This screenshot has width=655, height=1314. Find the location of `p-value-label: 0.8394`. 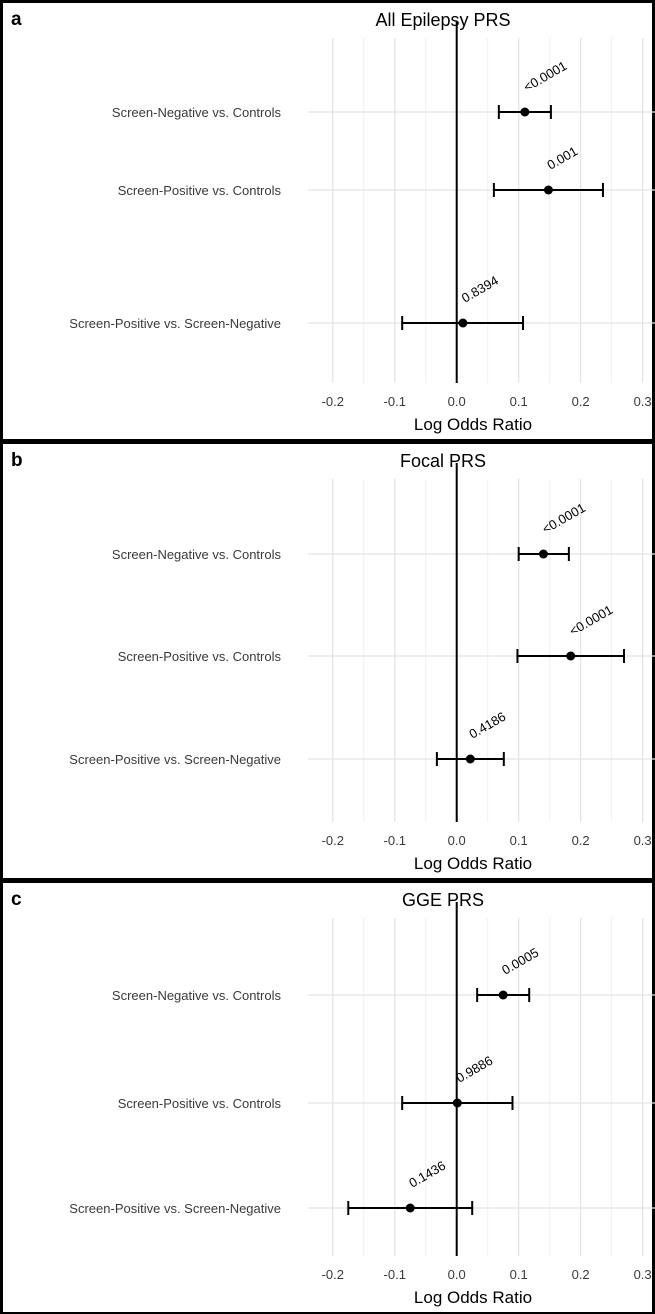

p-value-label: 0.8394 is located at coordinates (480, 289).